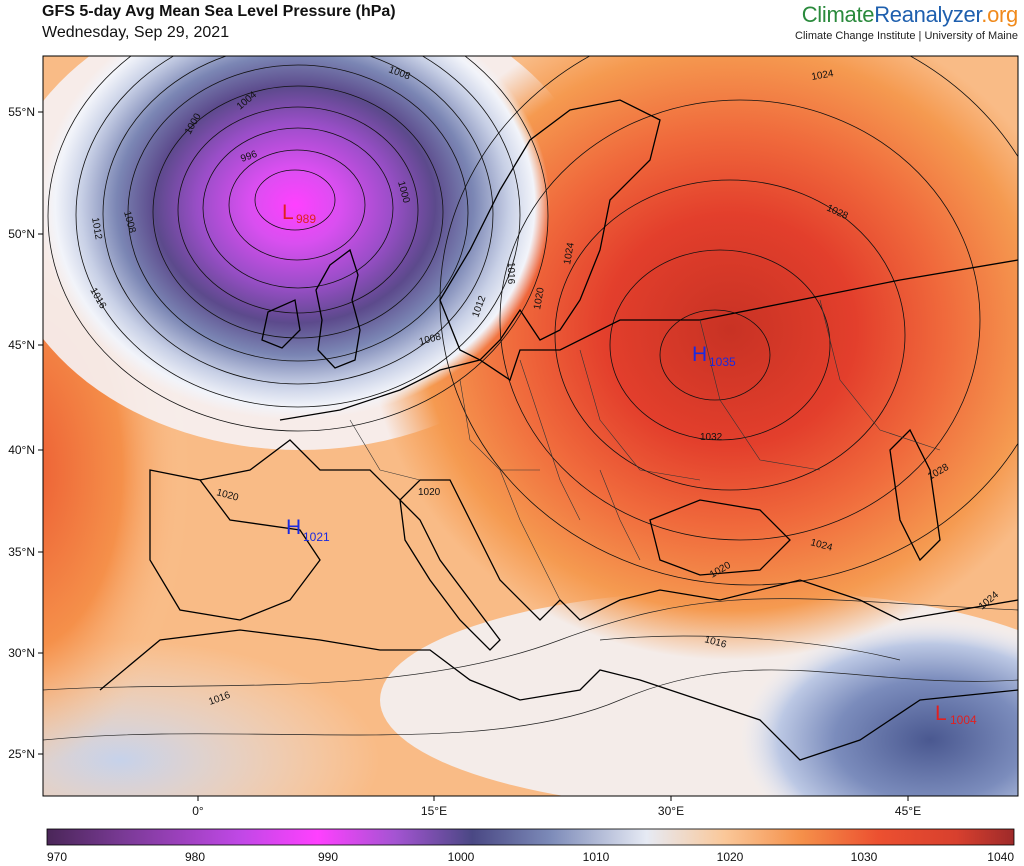  I want to click on high-value: 1035, so click(722, 362).